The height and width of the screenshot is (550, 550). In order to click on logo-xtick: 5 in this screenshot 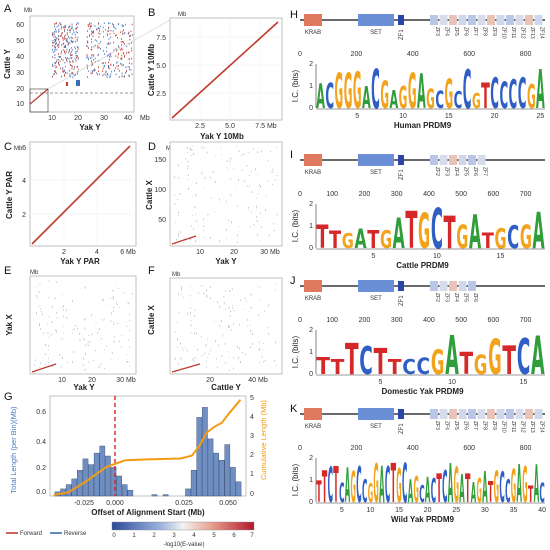, I will do `click(373, 256)`.